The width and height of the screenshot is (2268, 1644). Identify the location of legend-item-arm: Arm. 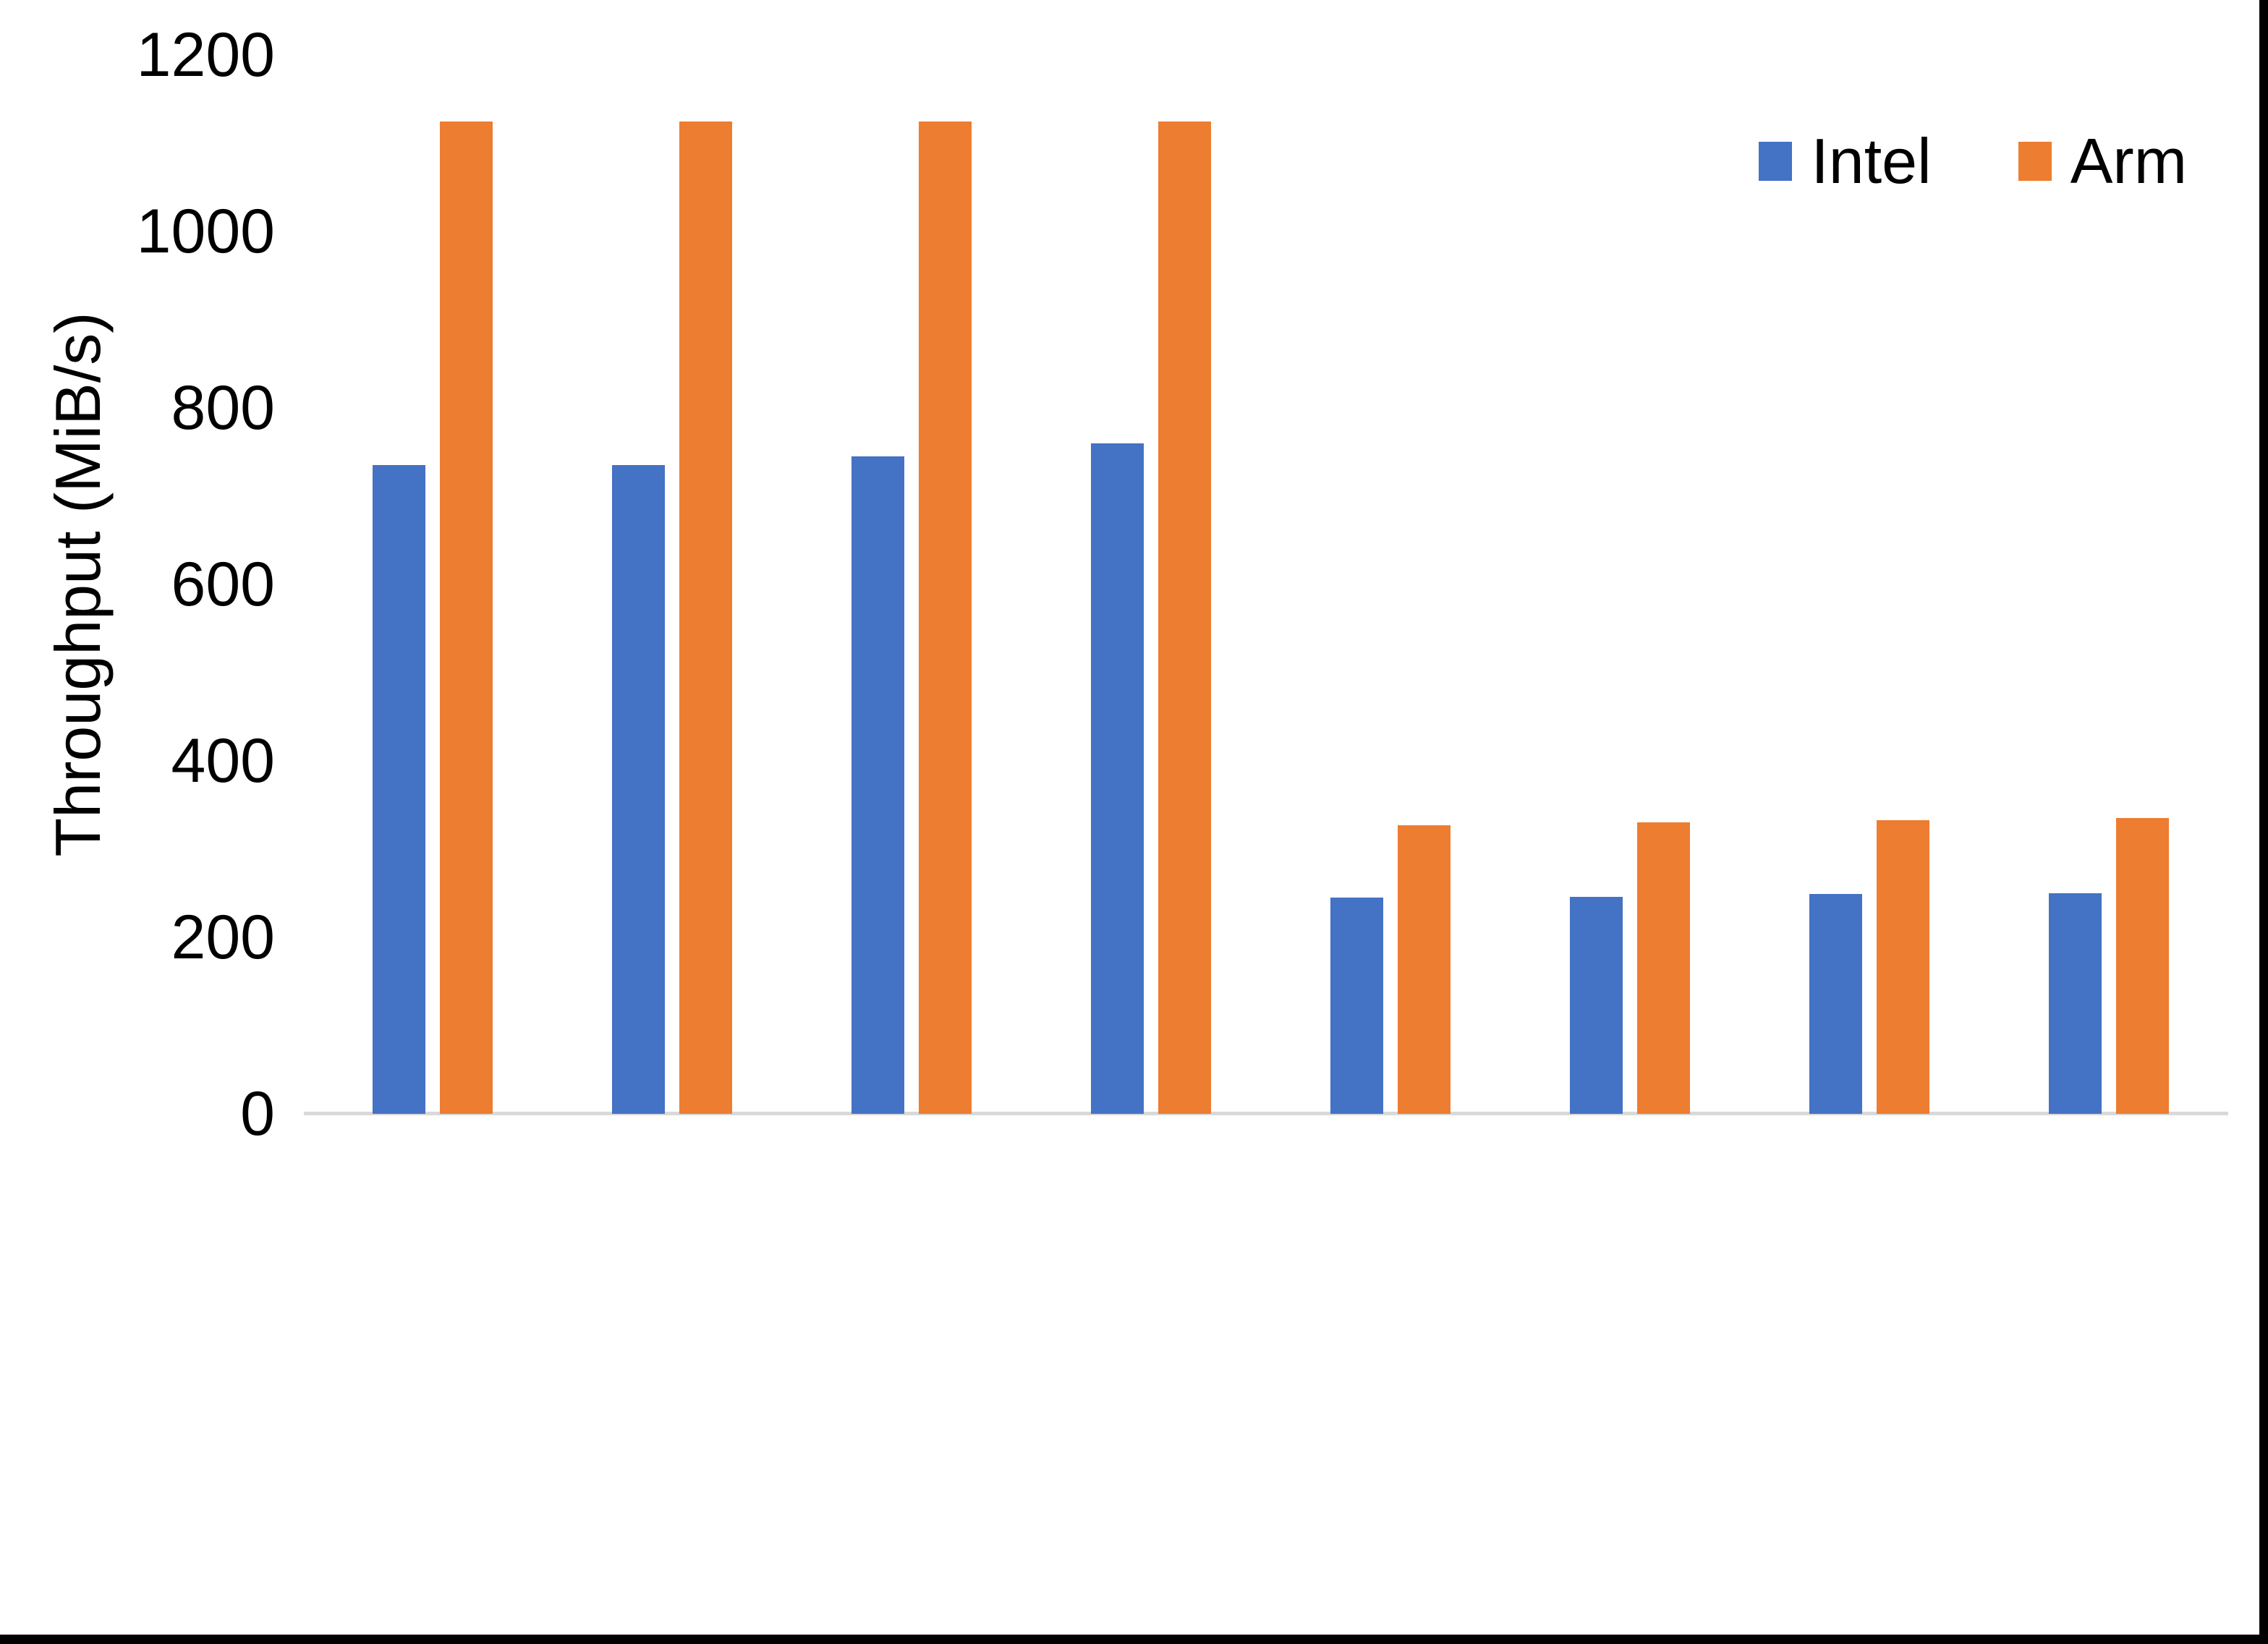
(2102, 161).